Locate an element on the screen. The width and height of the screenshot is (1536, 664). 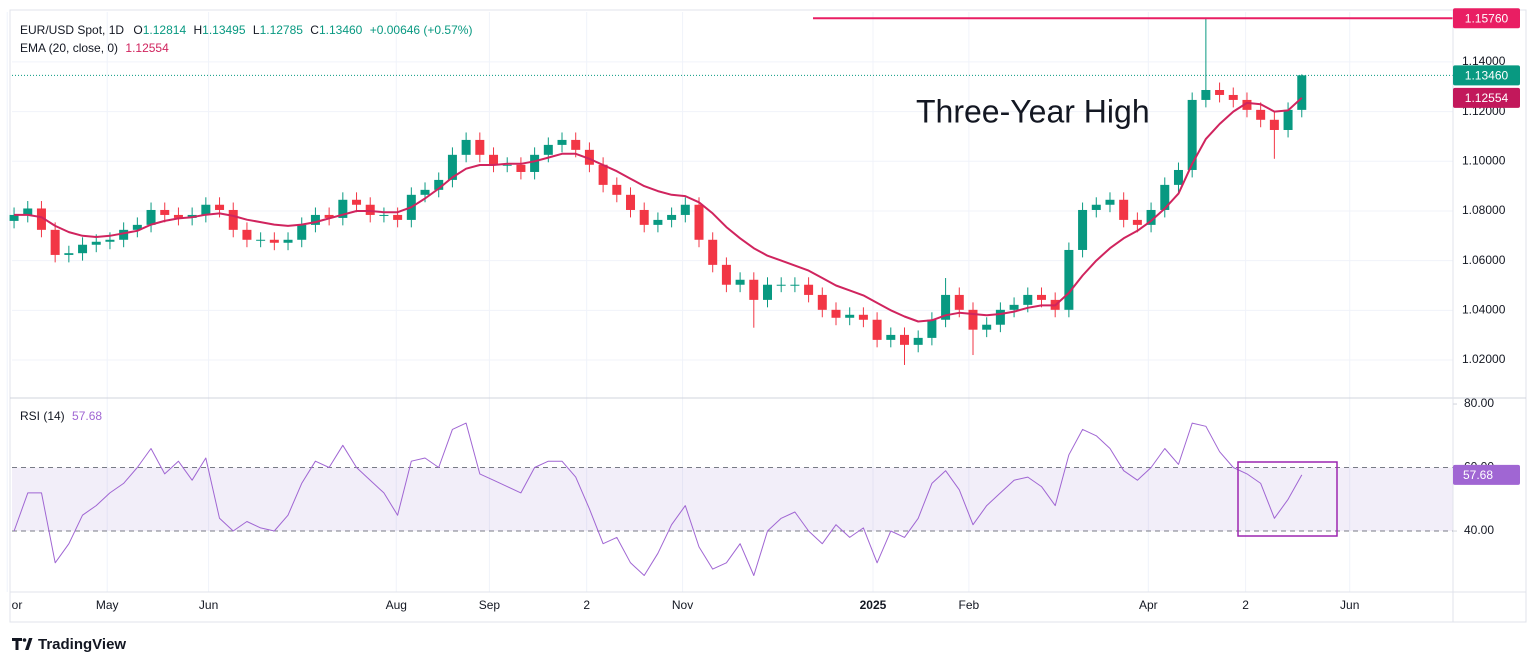
y-tick-label: 1.02000 is located at coordinates (1484, 359).